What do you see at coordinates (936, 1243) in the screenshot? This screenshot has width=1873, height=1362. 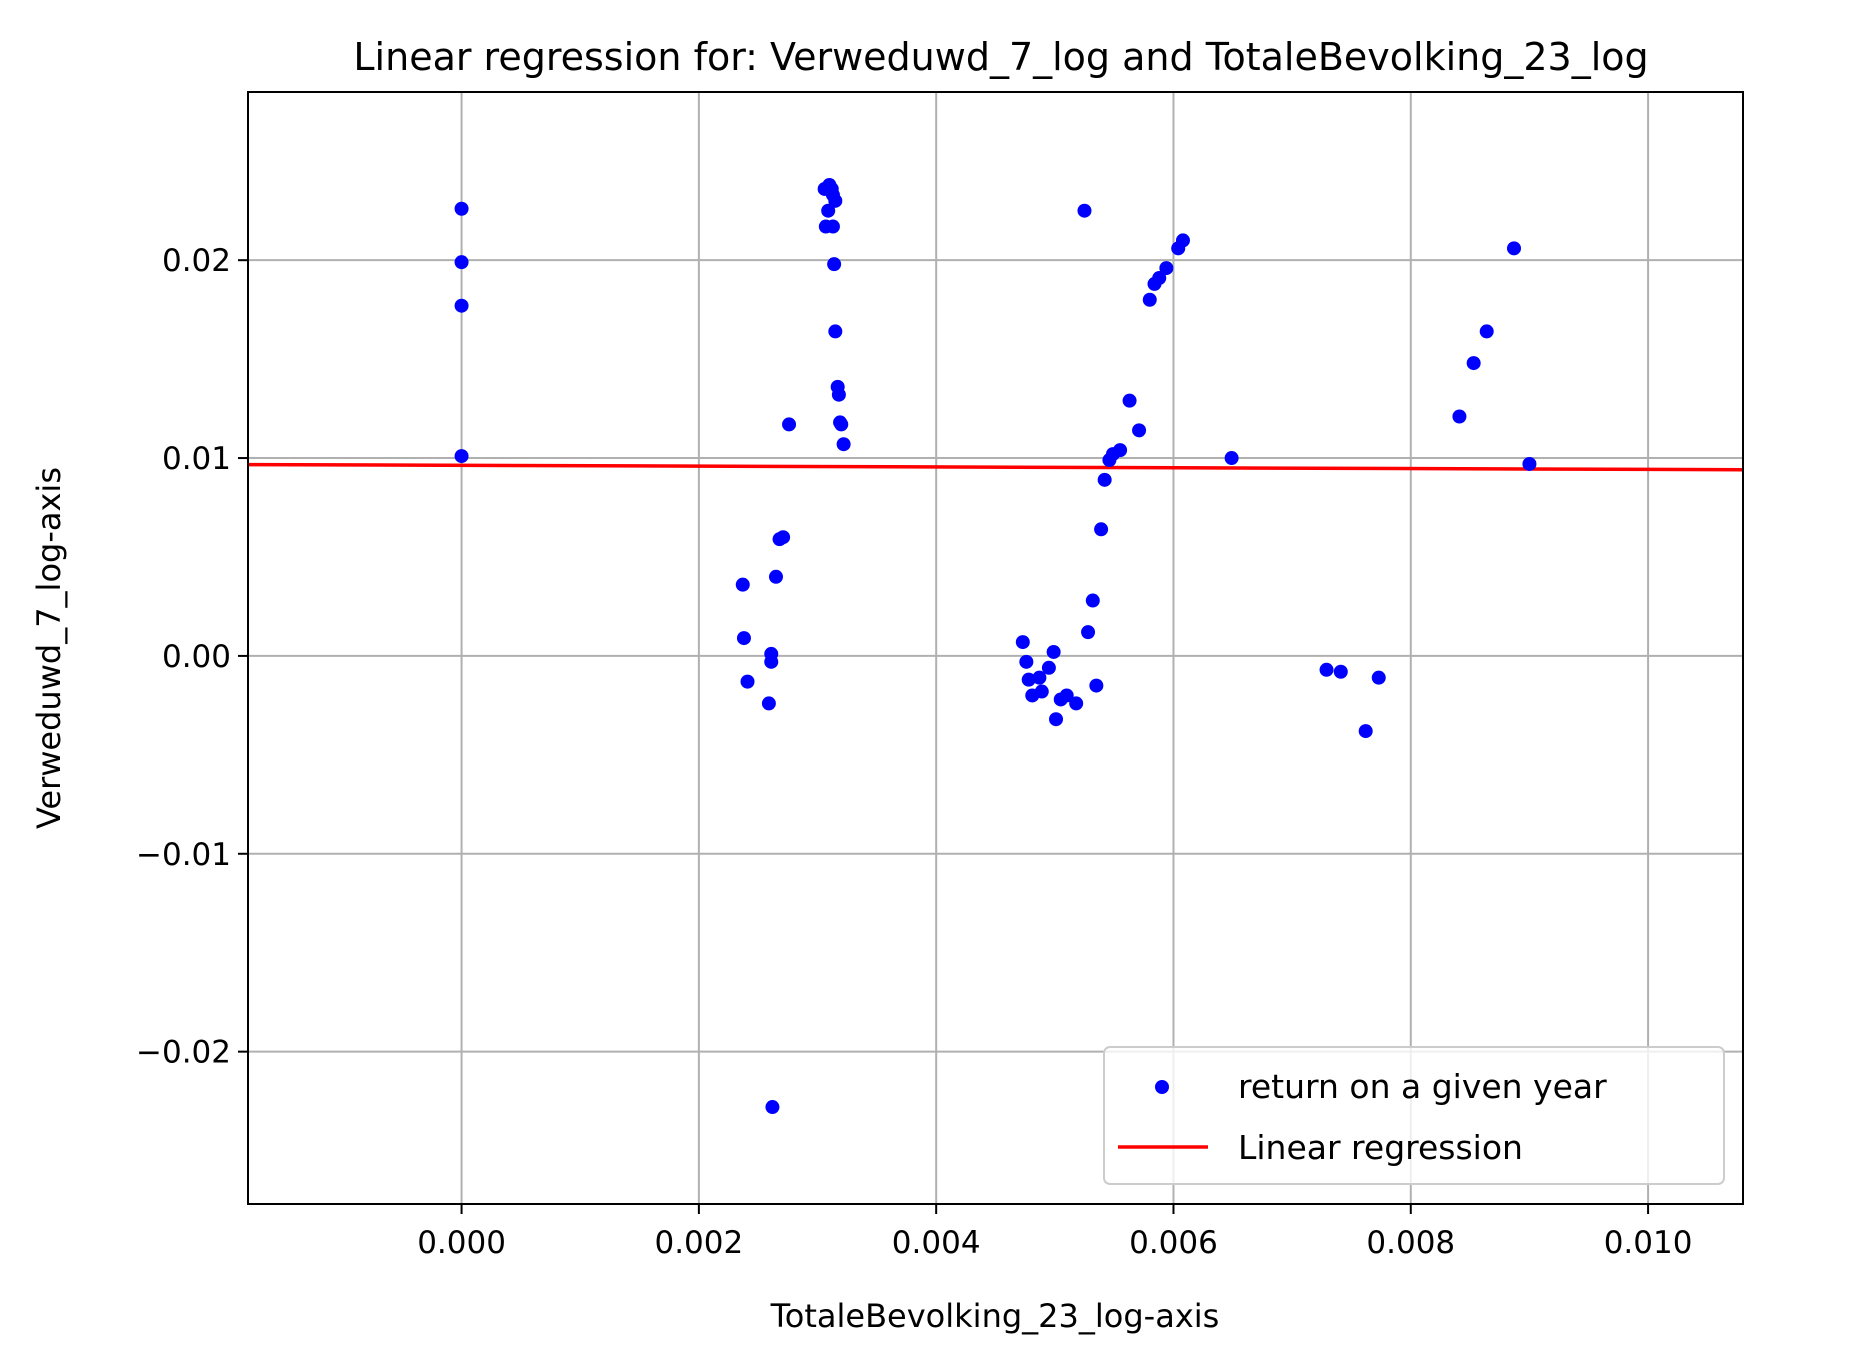 I see `x-tick-label: 0.004` at bounding box center [936, 1243].